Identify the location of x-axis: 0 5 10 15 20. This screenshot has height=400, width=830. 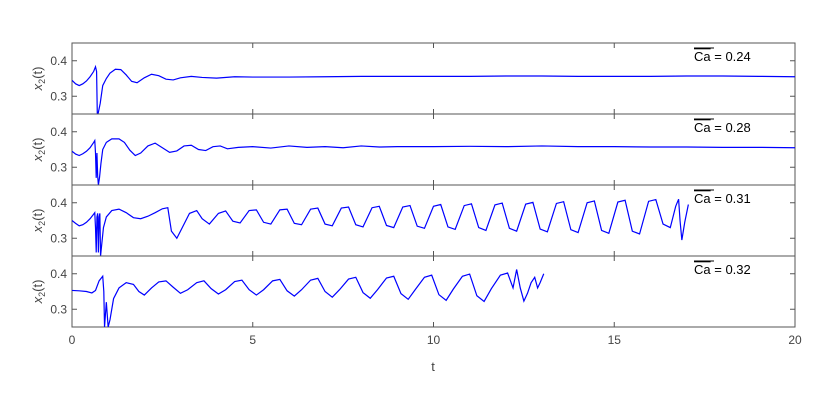
(435, 340).